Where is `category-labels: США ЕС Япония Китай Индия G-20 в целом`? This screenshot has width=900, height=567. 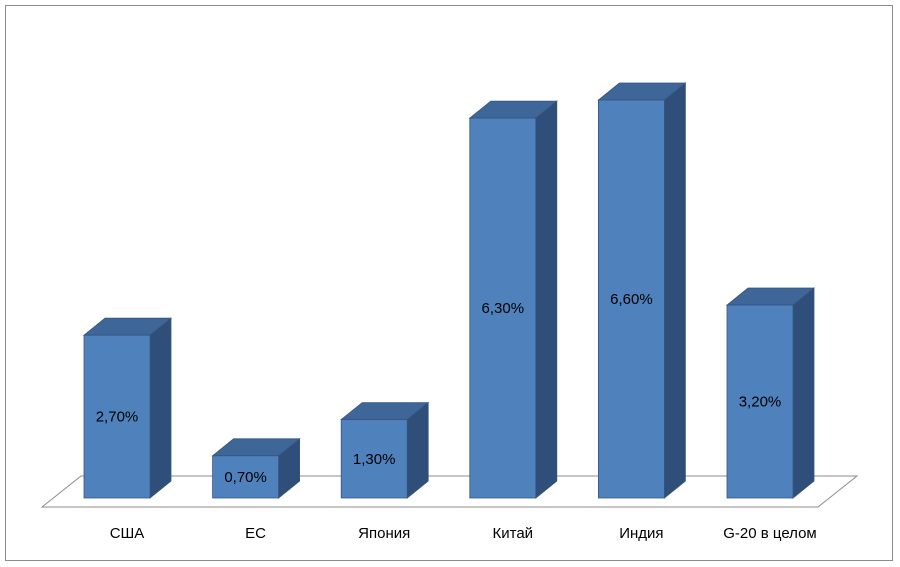
category-labels: США ЕС Япония Китай Индия G-20 в целом is located at coordinates (463, 533).